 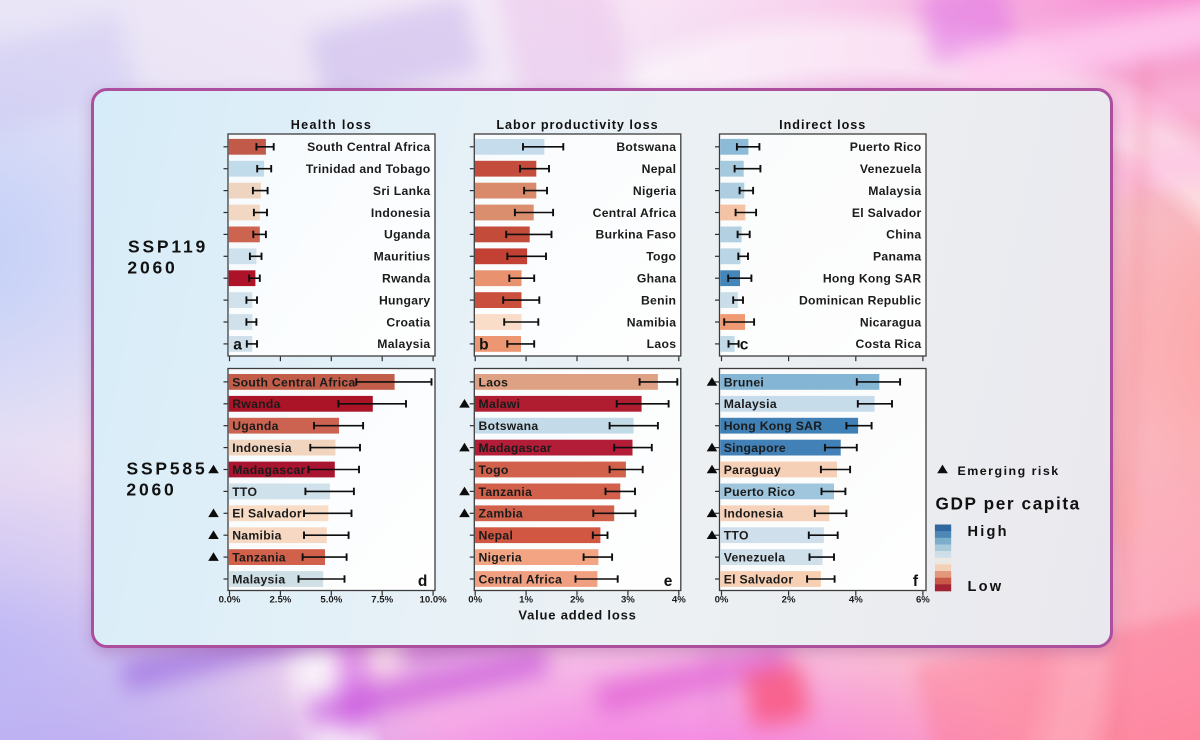 What do you see at coordinates (656, 279) in the screenshot?
I see `svg-text: Ghana` at bounding box center [656, 279].